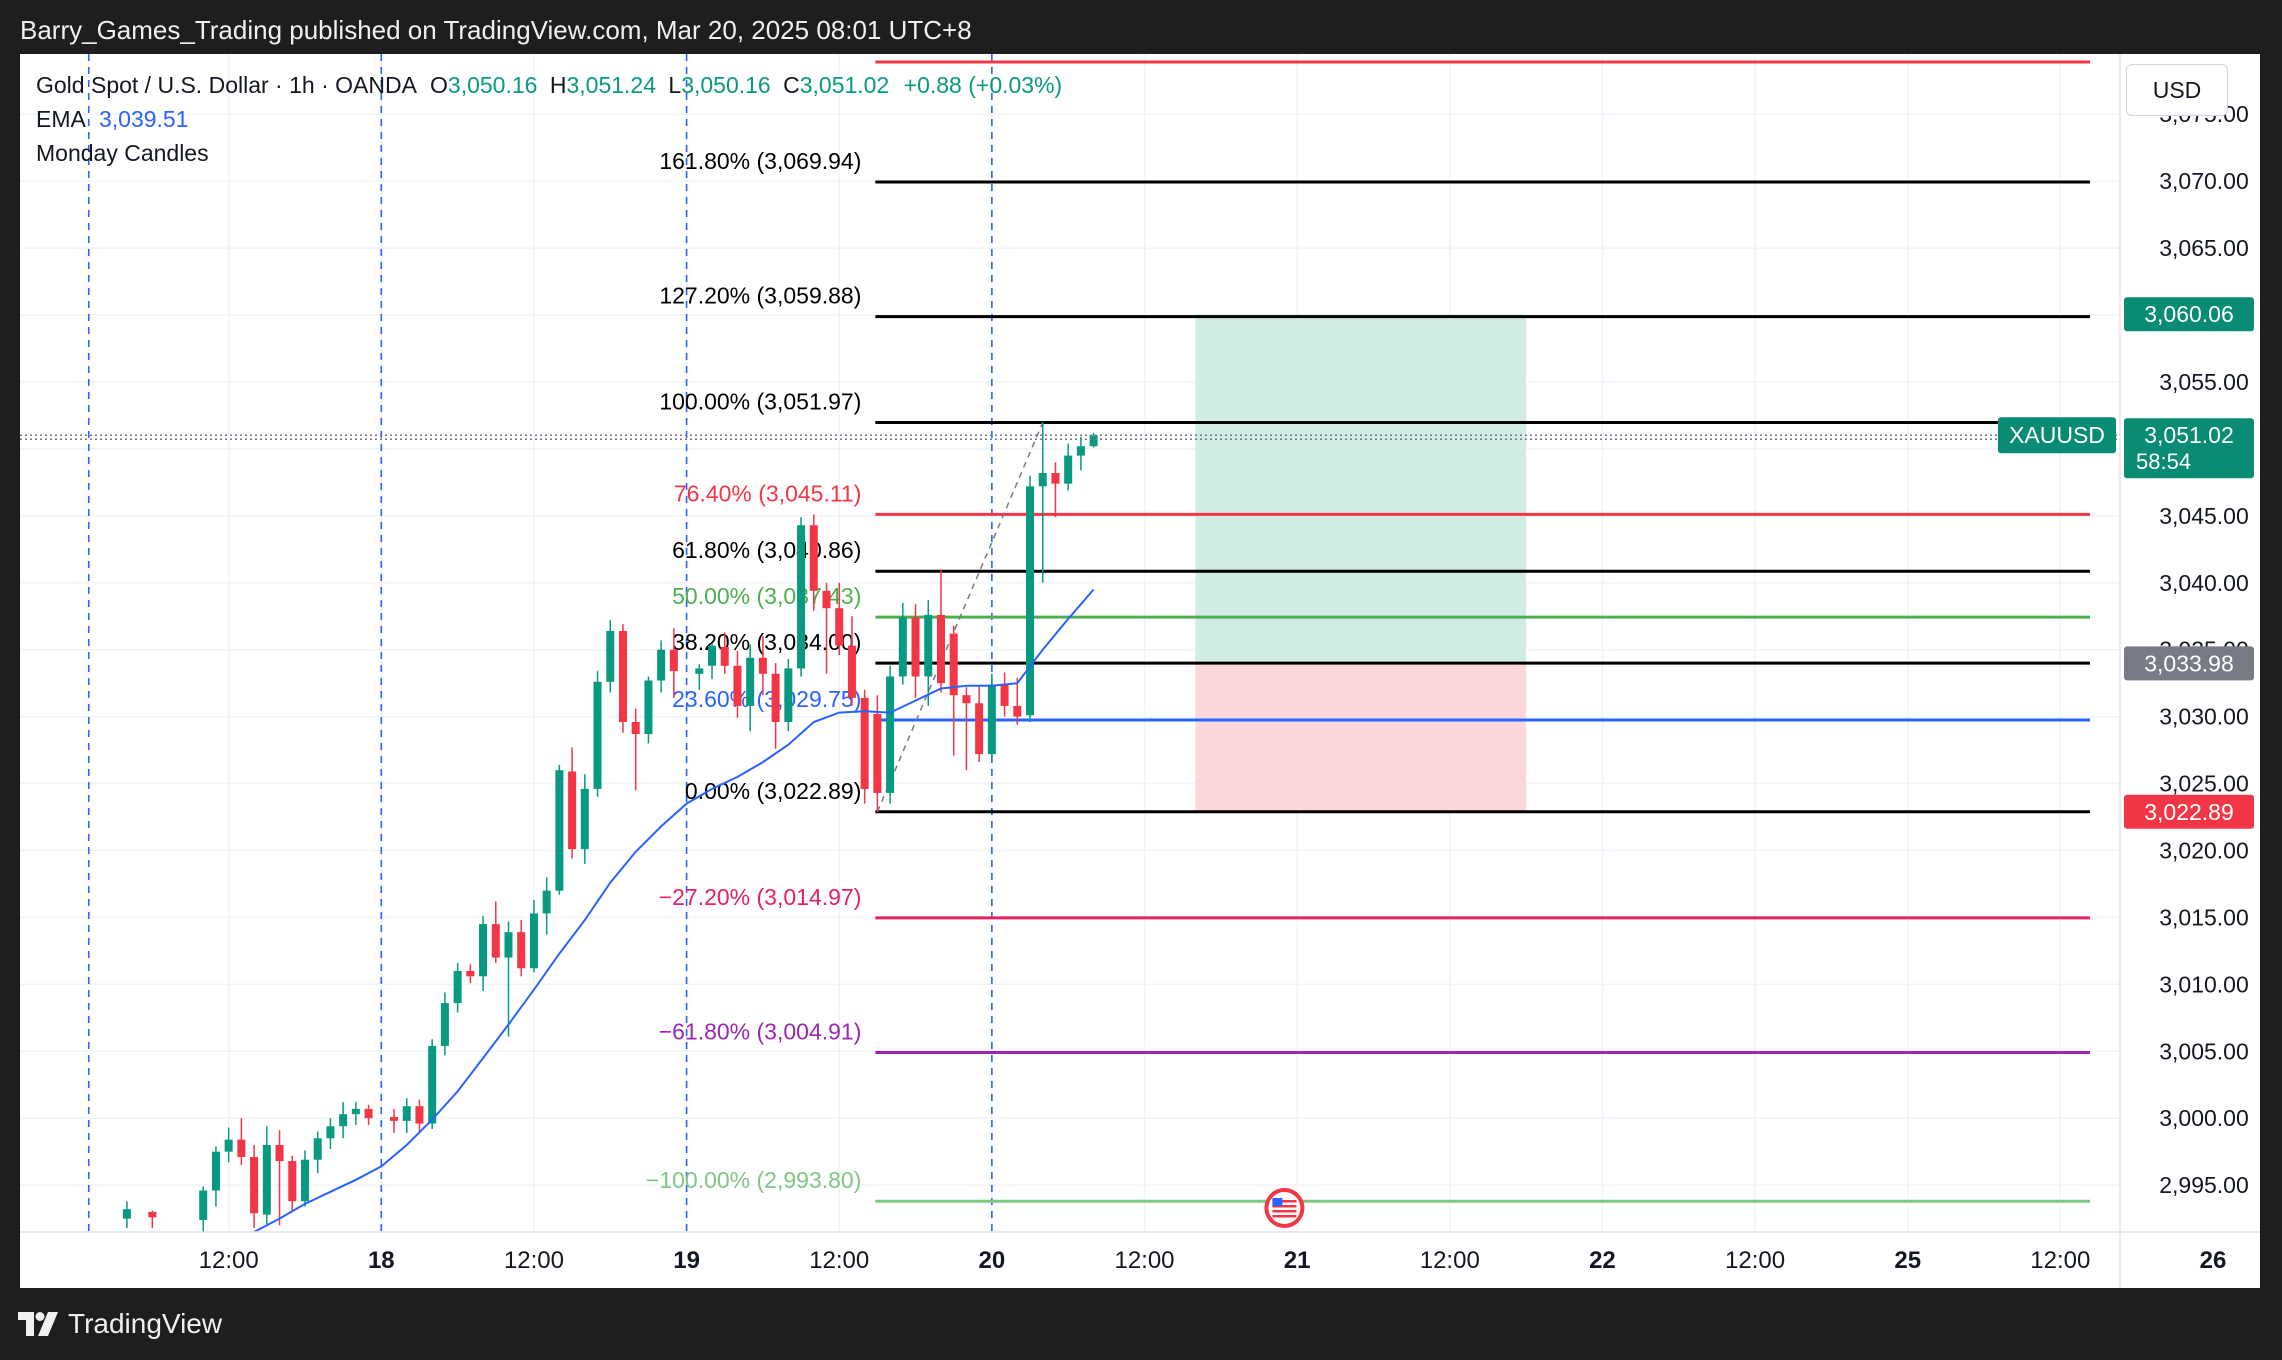 The width and height of the screenshot is (2282, 1360). I want to click on symbol-tag, so click(2057, 435).